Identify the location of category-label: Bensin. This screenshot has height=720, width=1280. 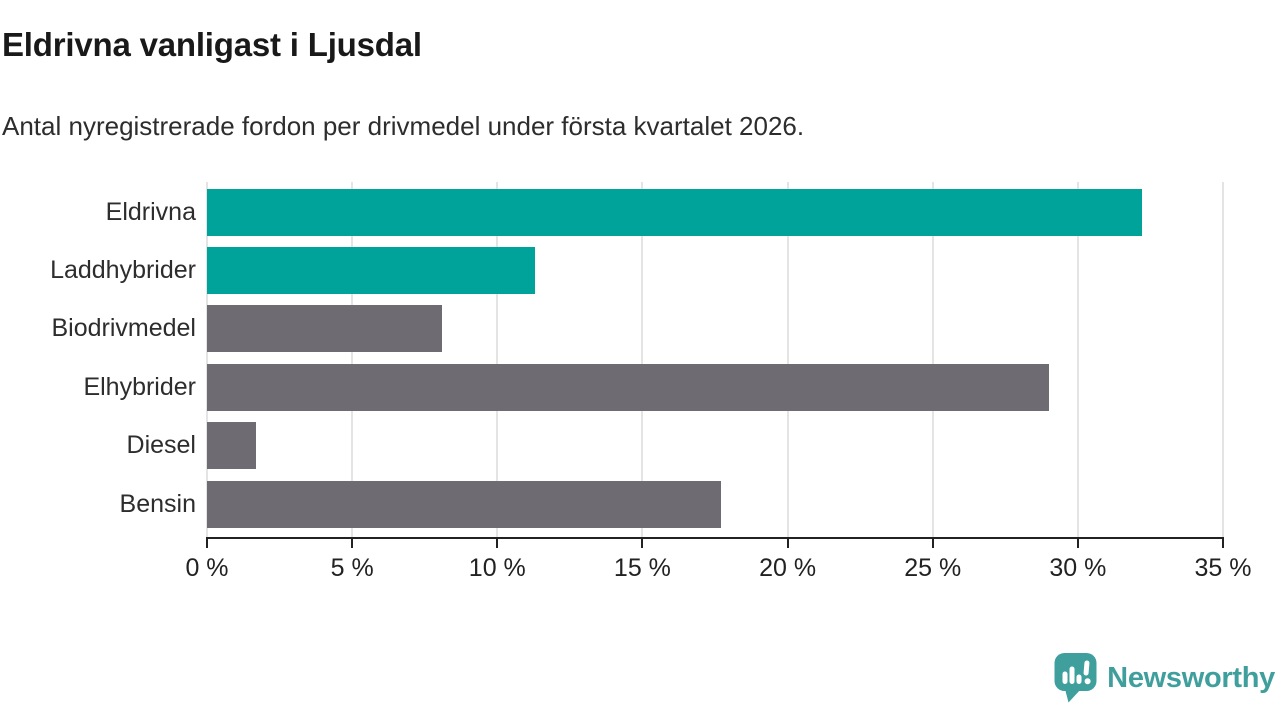
(157, 503).